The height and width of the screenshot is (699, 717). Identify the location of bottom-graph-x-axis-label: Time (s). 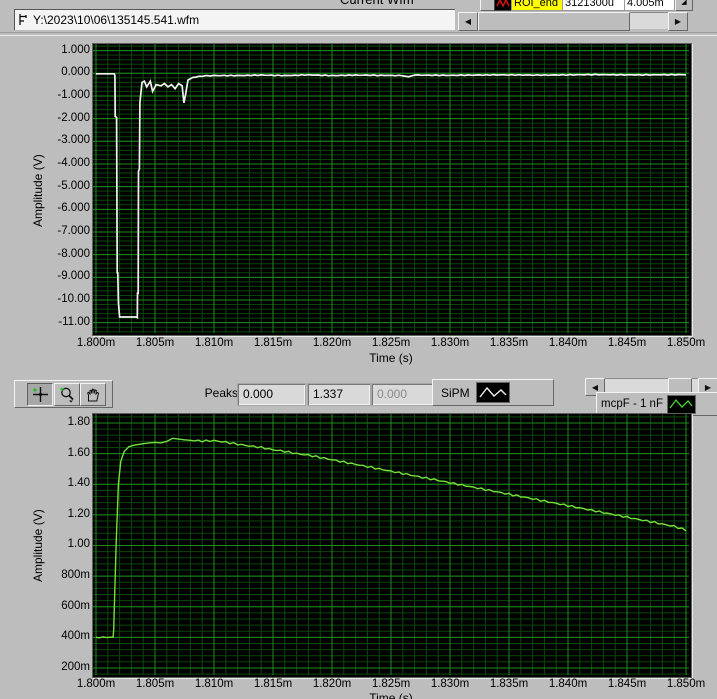
(391, 695).